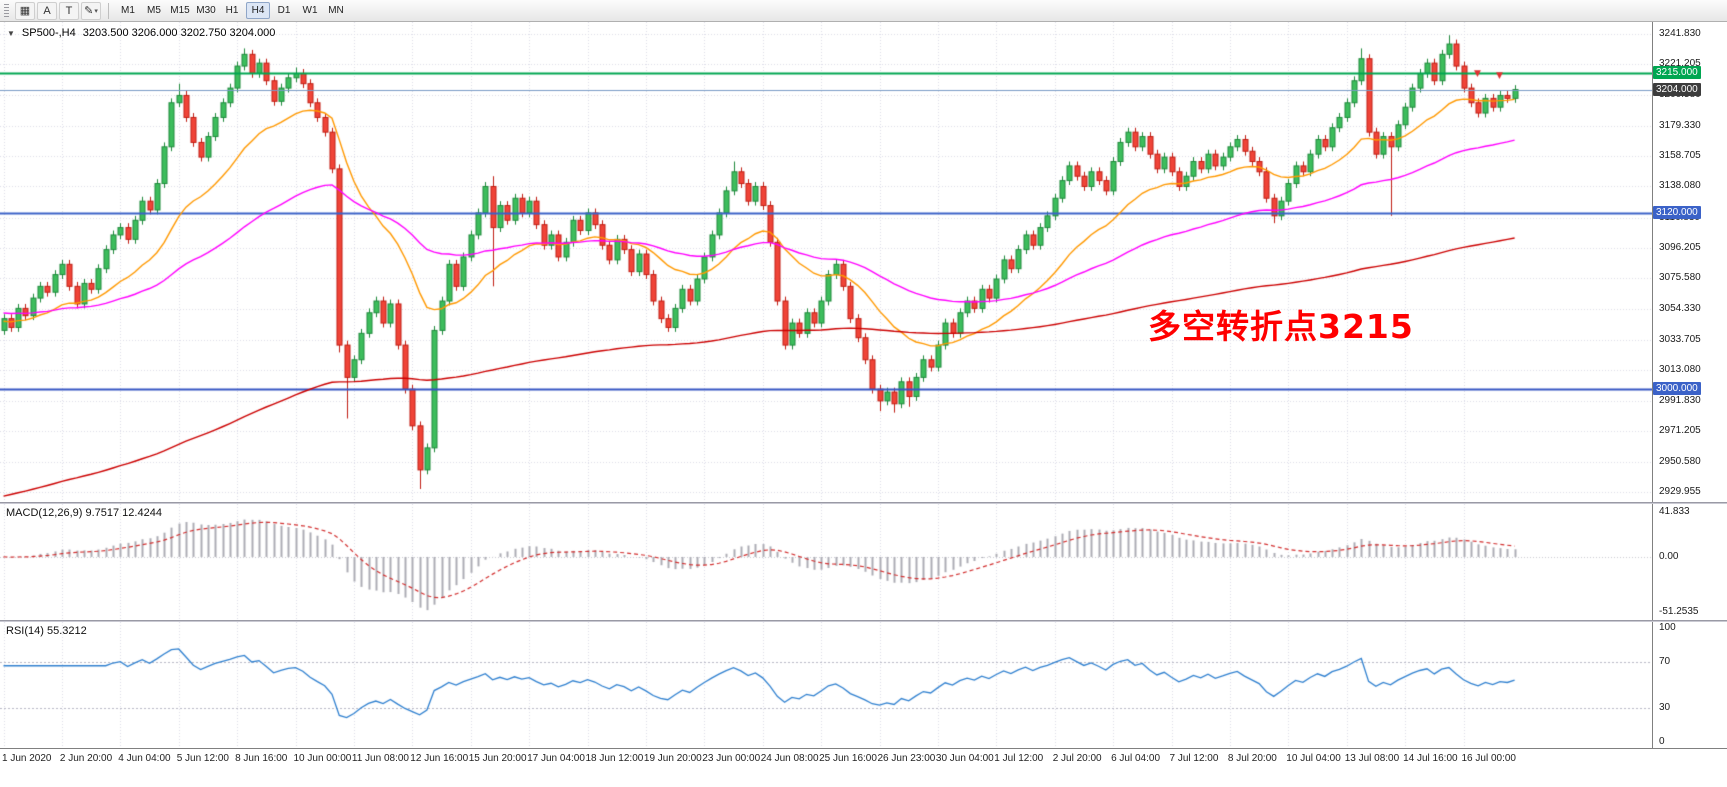  Describe the element at coordinates (108, 10) in the screenshot. I see `toolbar-separator` at that location.